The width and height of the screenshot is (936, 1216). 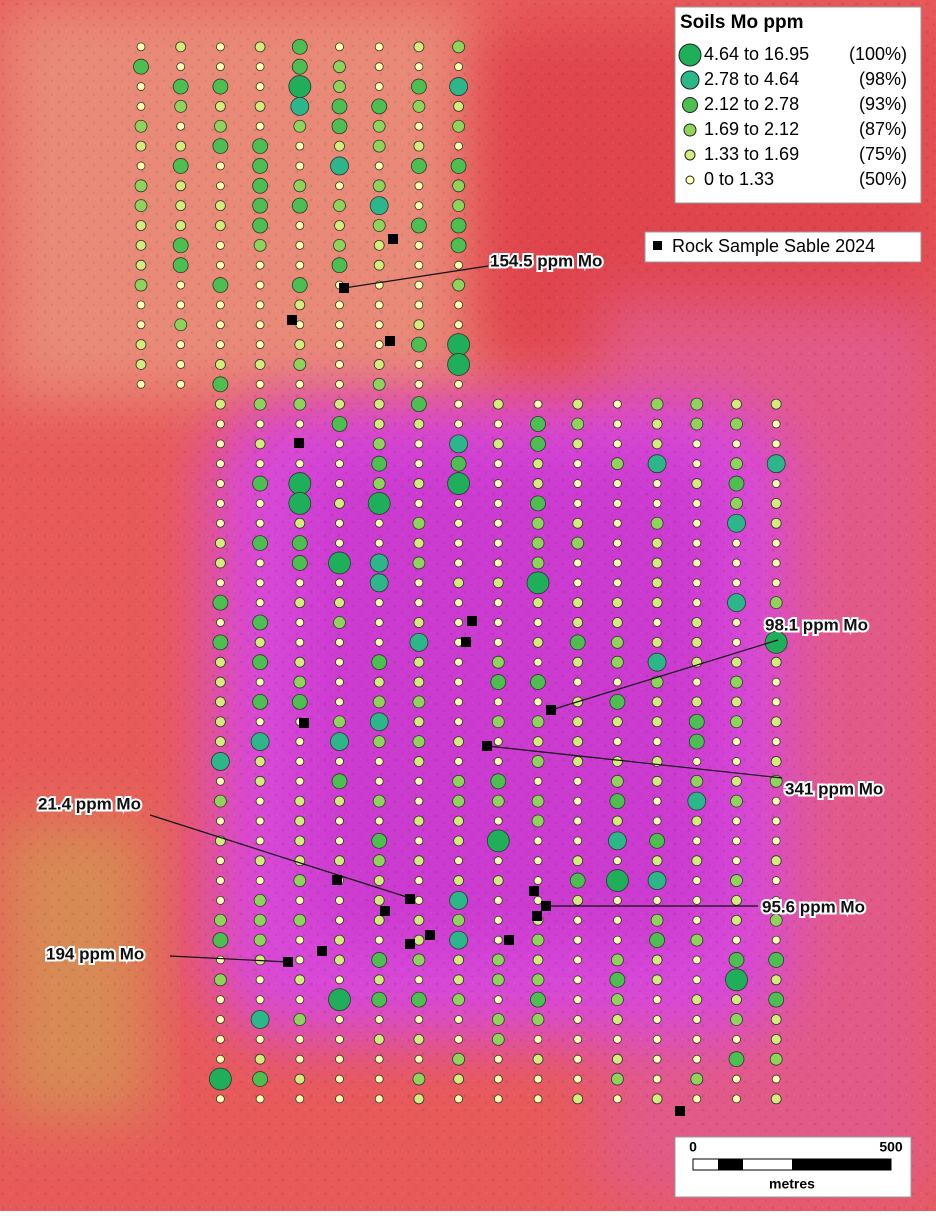 What do you see at coordinates (883, 129) in the screenshot?
I see `legend-percent: (87%)` at bounding box center [883, 129].